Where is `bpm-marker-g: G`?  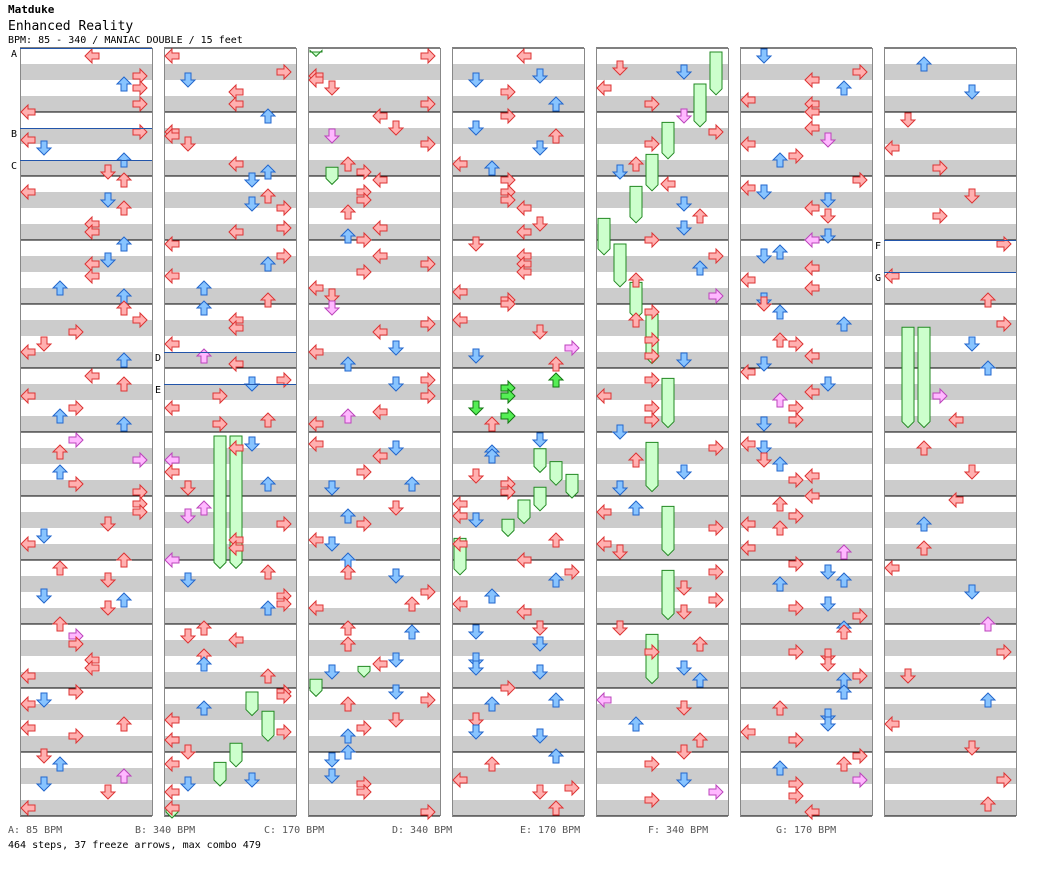
bpm-marker-g: G is located at coordinates (878, 278).